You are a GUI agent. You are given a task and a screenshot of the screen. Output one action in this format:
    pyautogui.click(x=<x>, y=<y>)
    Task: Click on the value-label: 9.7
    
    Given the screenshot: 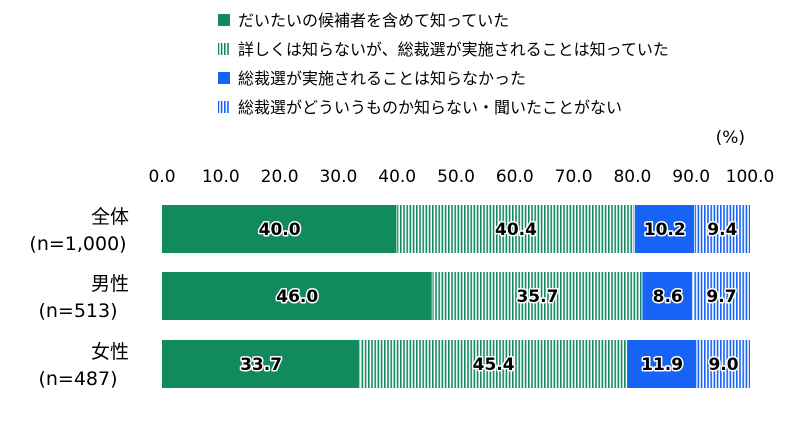 What is the action you would take?
    pyautogui.click(x=721, y=297)
    